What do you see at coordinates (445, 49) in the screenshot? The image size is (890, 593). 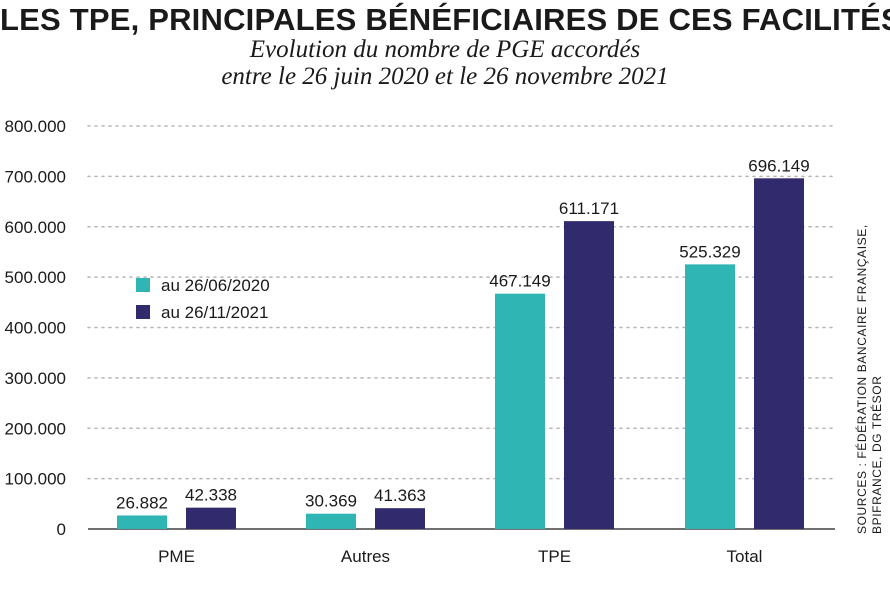 I see `subtitle-line-1: Evolution du nombre de PGE accordés` at bounding box center [445, 49].